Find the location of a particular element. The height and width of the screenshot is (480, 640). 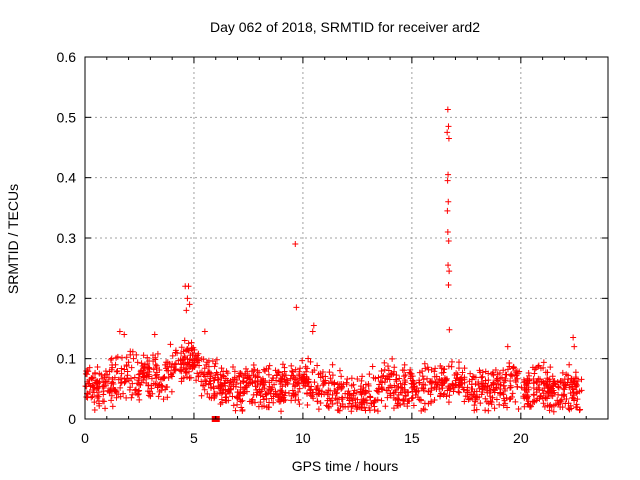

y-tick-label: 0.2 is located at coordinates (67, 298).